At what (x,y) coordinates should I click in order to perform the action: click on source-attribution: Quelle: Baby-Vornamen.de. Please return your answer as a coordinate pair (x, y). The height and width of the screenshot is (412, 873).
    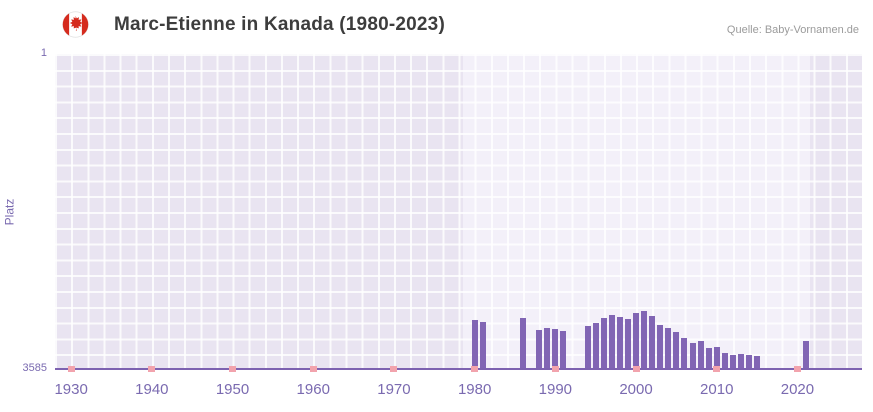
    Looking at the image, I should click on (792, 30).